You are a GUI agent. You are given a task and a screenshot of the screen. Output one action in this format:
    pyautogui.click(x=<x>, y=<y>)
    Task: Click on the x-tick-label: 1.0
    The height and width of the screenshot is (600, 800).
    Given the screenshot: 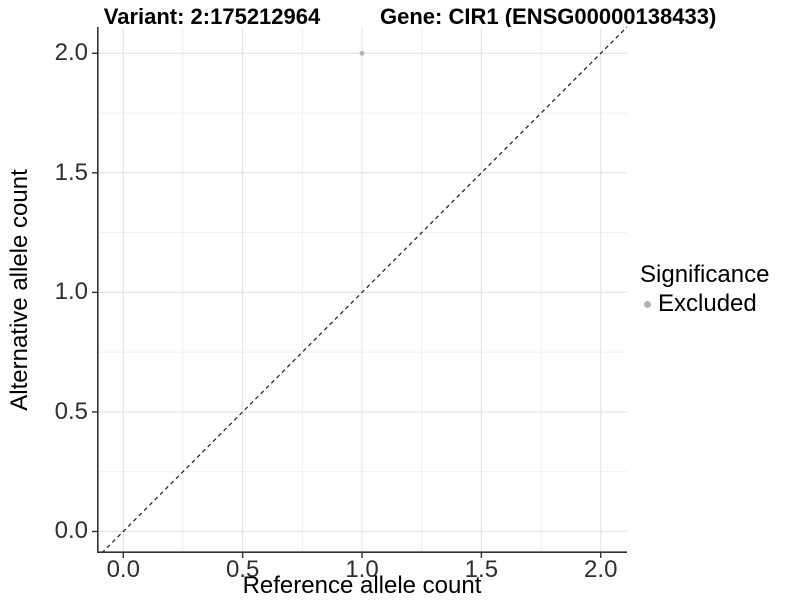 What is the action you would take?
    pyautogui.click(x=362, y=569)
    